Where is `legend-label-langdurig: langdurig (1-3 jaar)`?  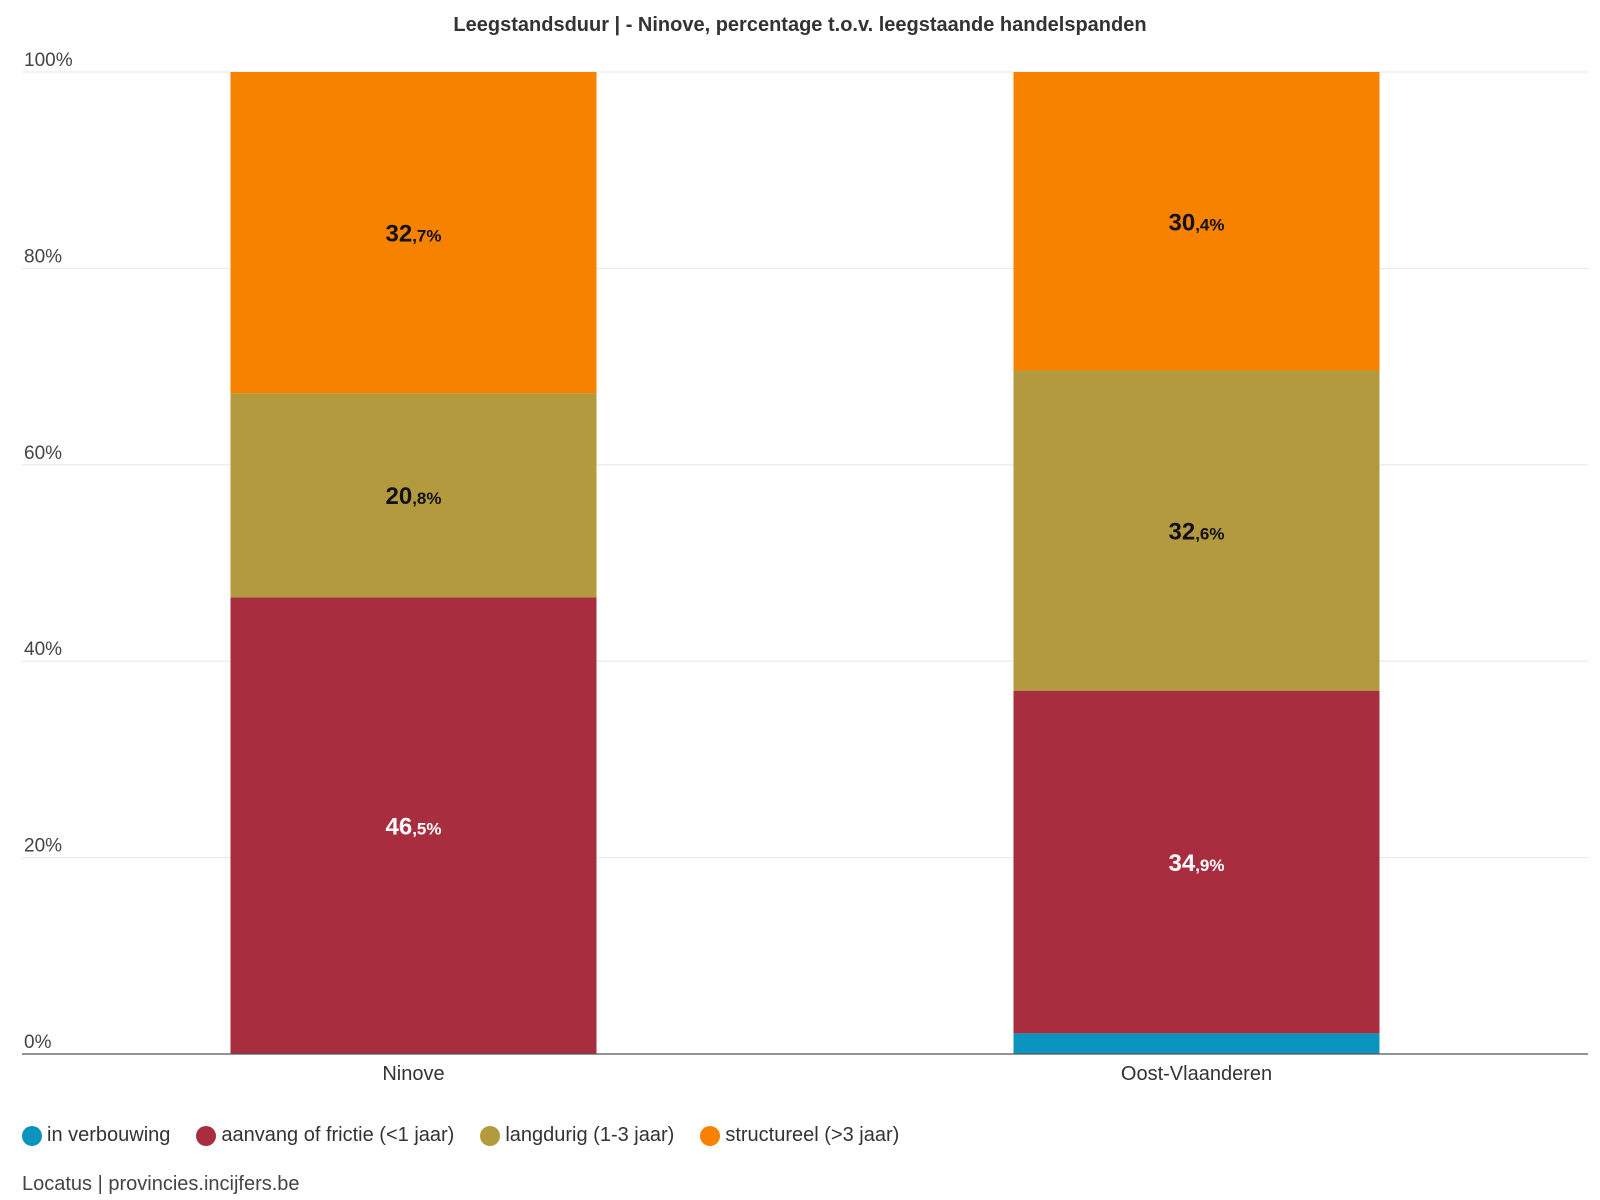
legend-label-langdurig: langdurig (1-3 jaar) is located at coordinates (590, 1135).